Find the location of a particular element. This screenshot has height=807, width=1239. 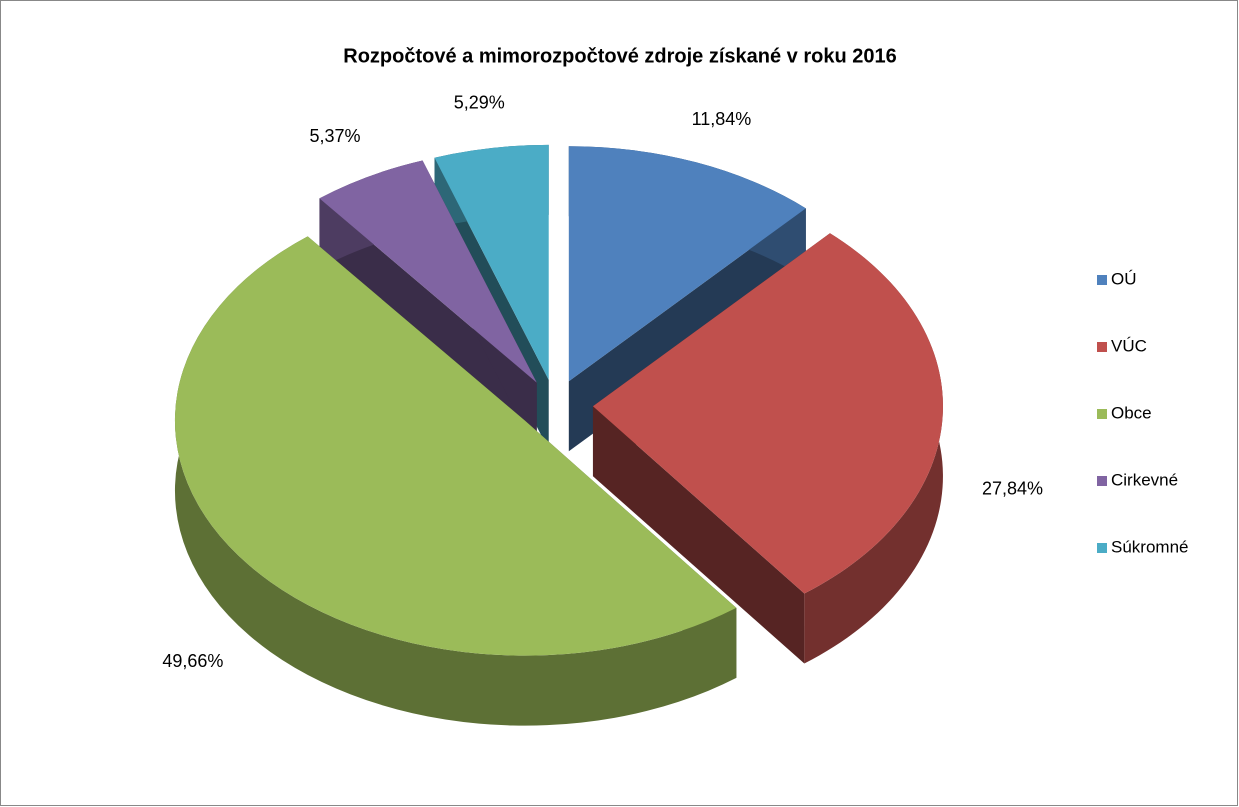

data-label: 5,37% is located at coordinates (334, 136).